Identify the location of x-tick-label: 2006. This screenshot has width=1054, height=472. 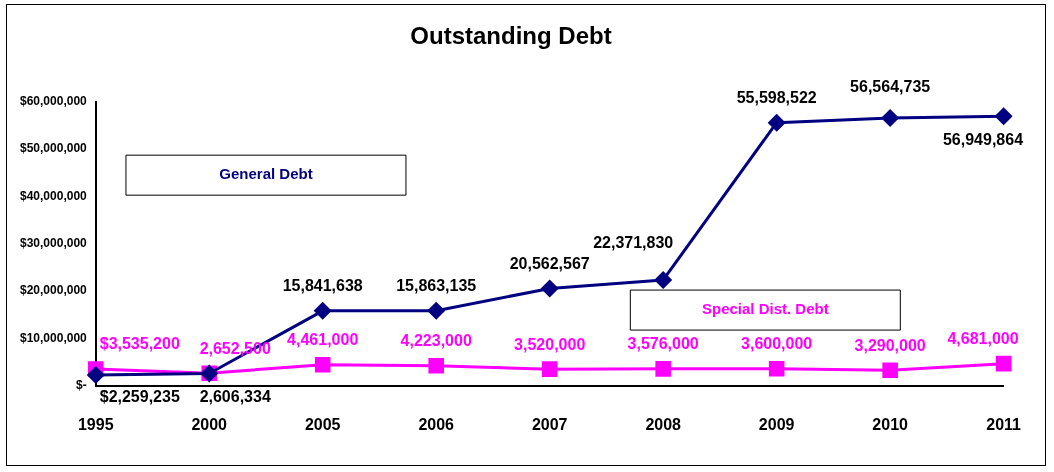
(436, 424).